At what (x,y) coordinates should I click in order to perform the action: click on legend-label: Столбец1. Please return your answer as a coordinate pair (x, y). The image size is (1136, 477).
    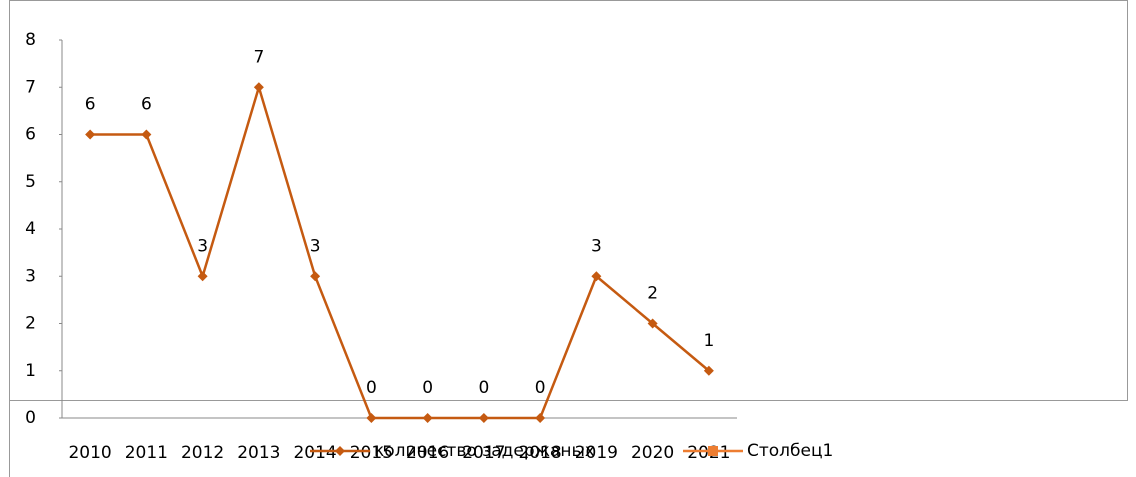
    Looking at the image, I should click on (790, 451).